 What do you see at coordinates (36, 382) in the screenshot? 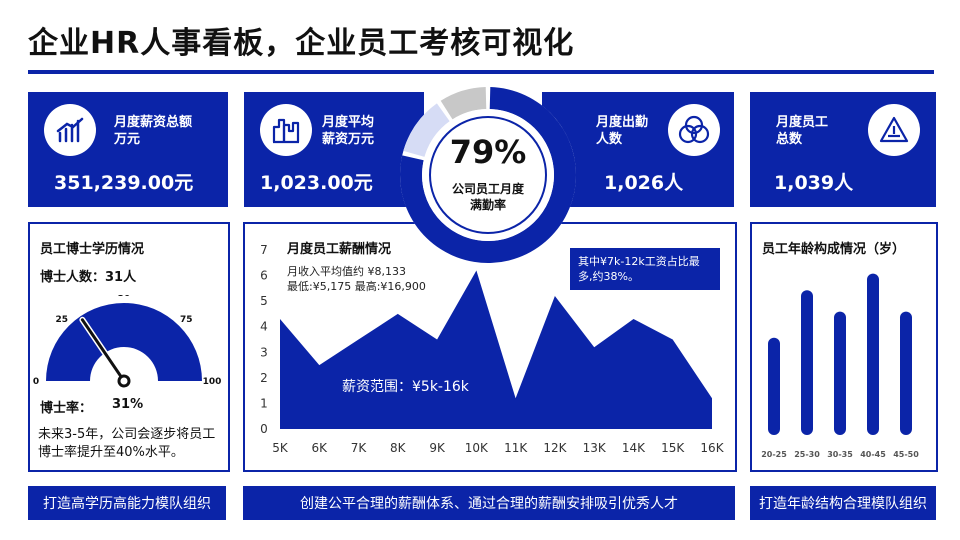
I see `gauge-tick-label: 0` at bounding box center [36, 382].